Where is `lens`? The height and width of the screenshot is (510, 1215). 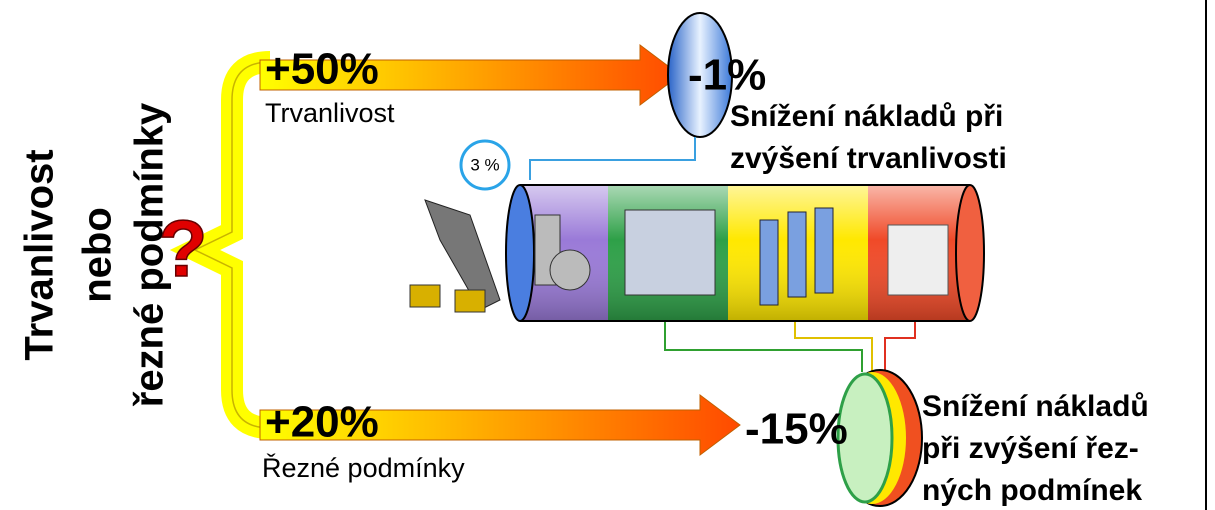 lens is located at coordinates (700, 75).